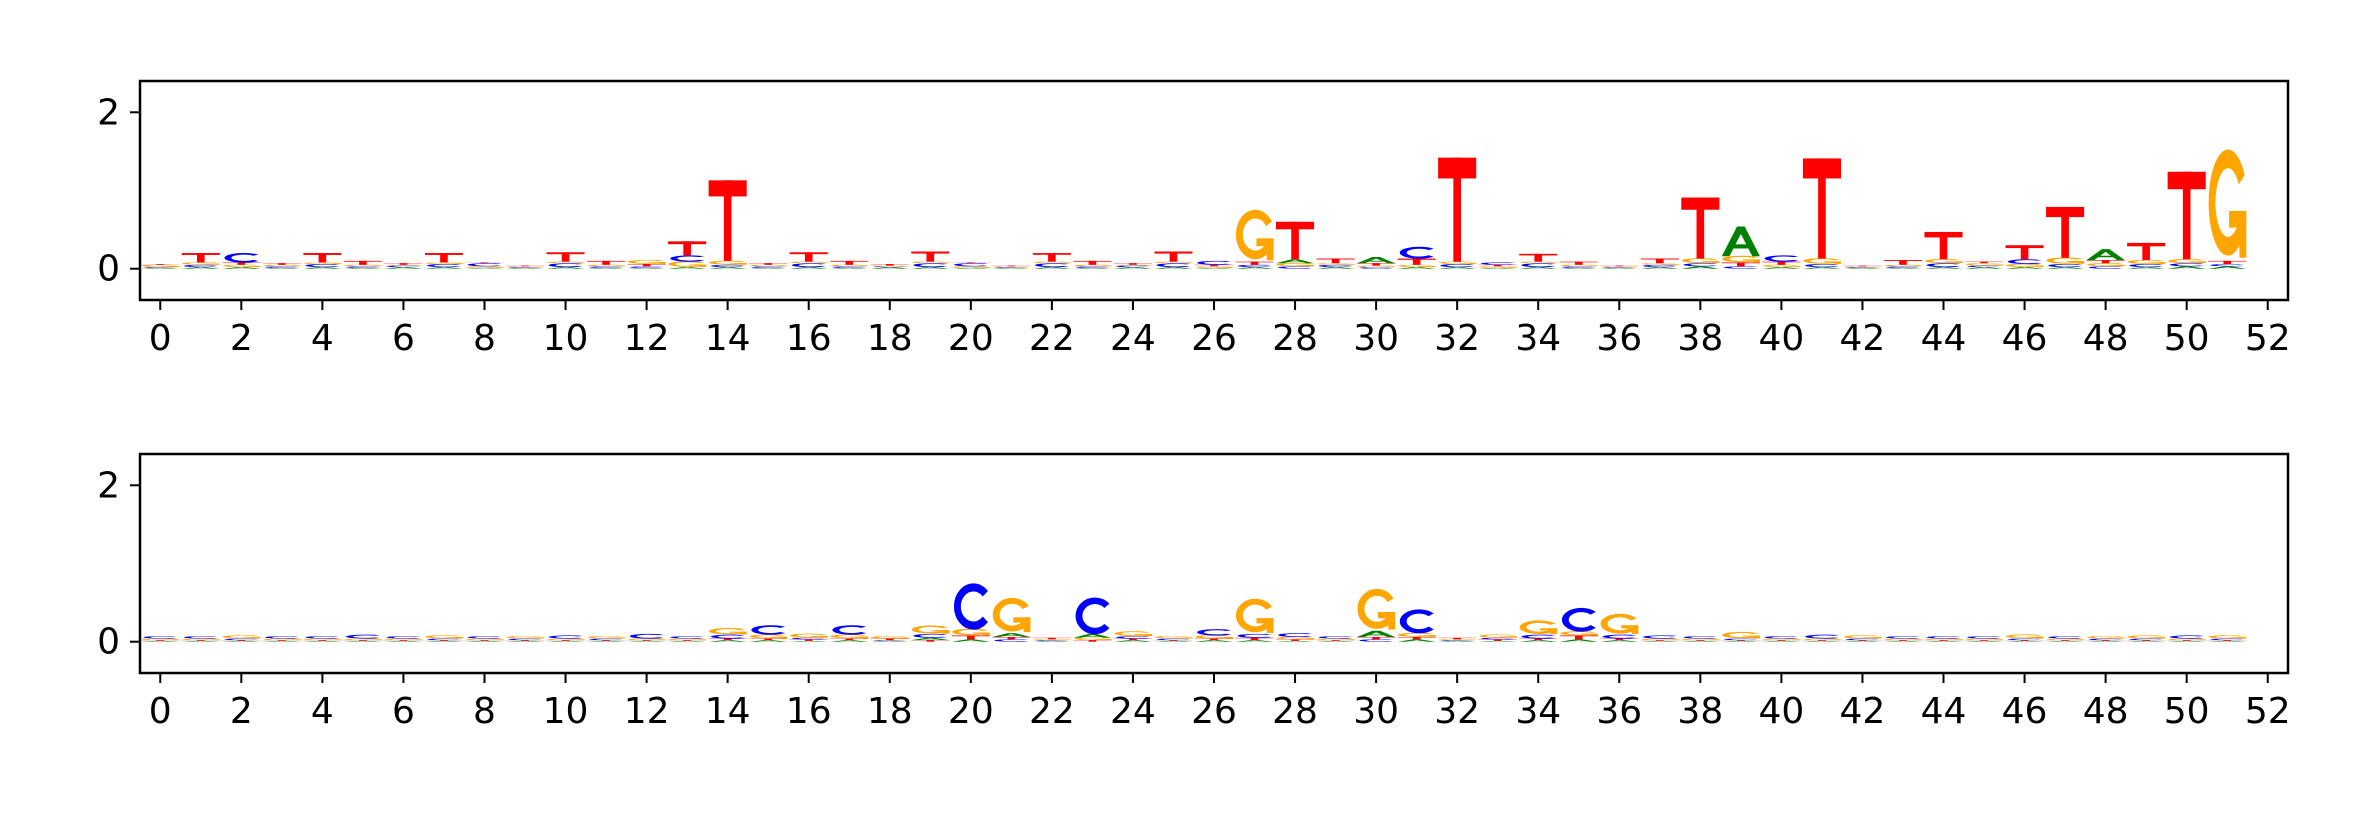 The height and width of the screenshot is (826, 2362). What do you see at coordinates (1619, 711) in the screenshot?
I see `x-tick-label: 36` at bounding box center [1619, 711].